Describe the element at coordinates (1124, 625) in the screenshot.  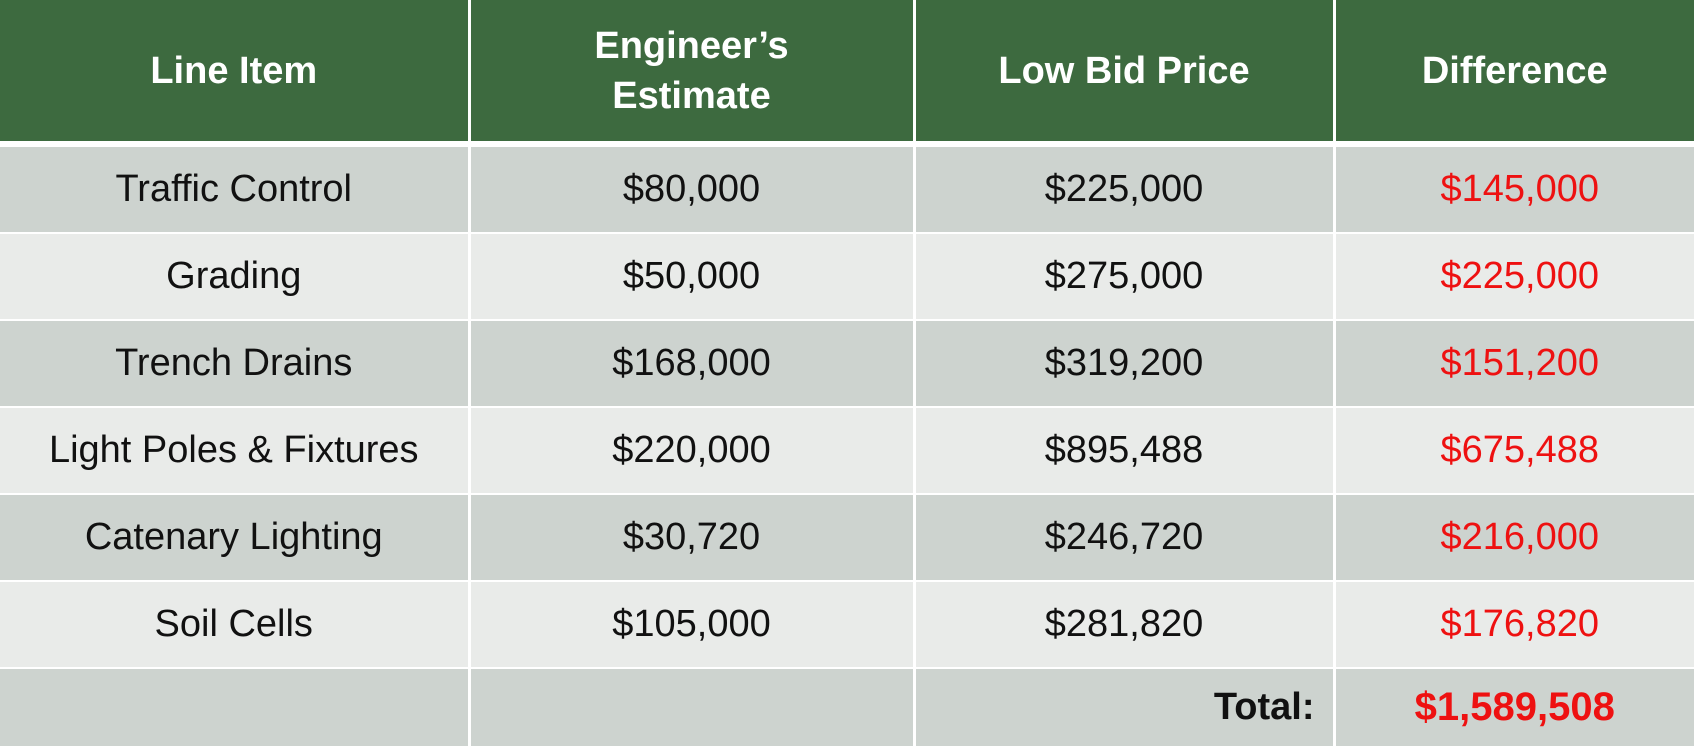
I see `low-bid-cell: $281,820` at that location.